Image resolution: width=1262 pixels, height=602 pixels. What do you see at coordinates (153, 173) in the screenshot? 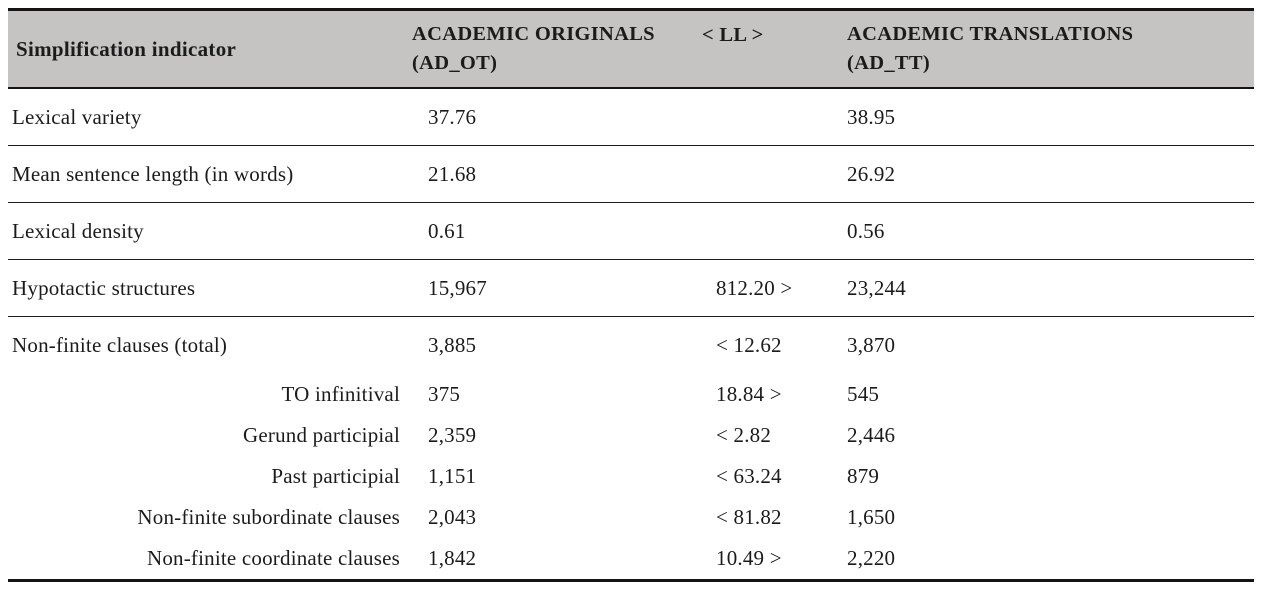
I see `indicator-label: Mean sentence length (in words)` at bounding box center [153, 173].